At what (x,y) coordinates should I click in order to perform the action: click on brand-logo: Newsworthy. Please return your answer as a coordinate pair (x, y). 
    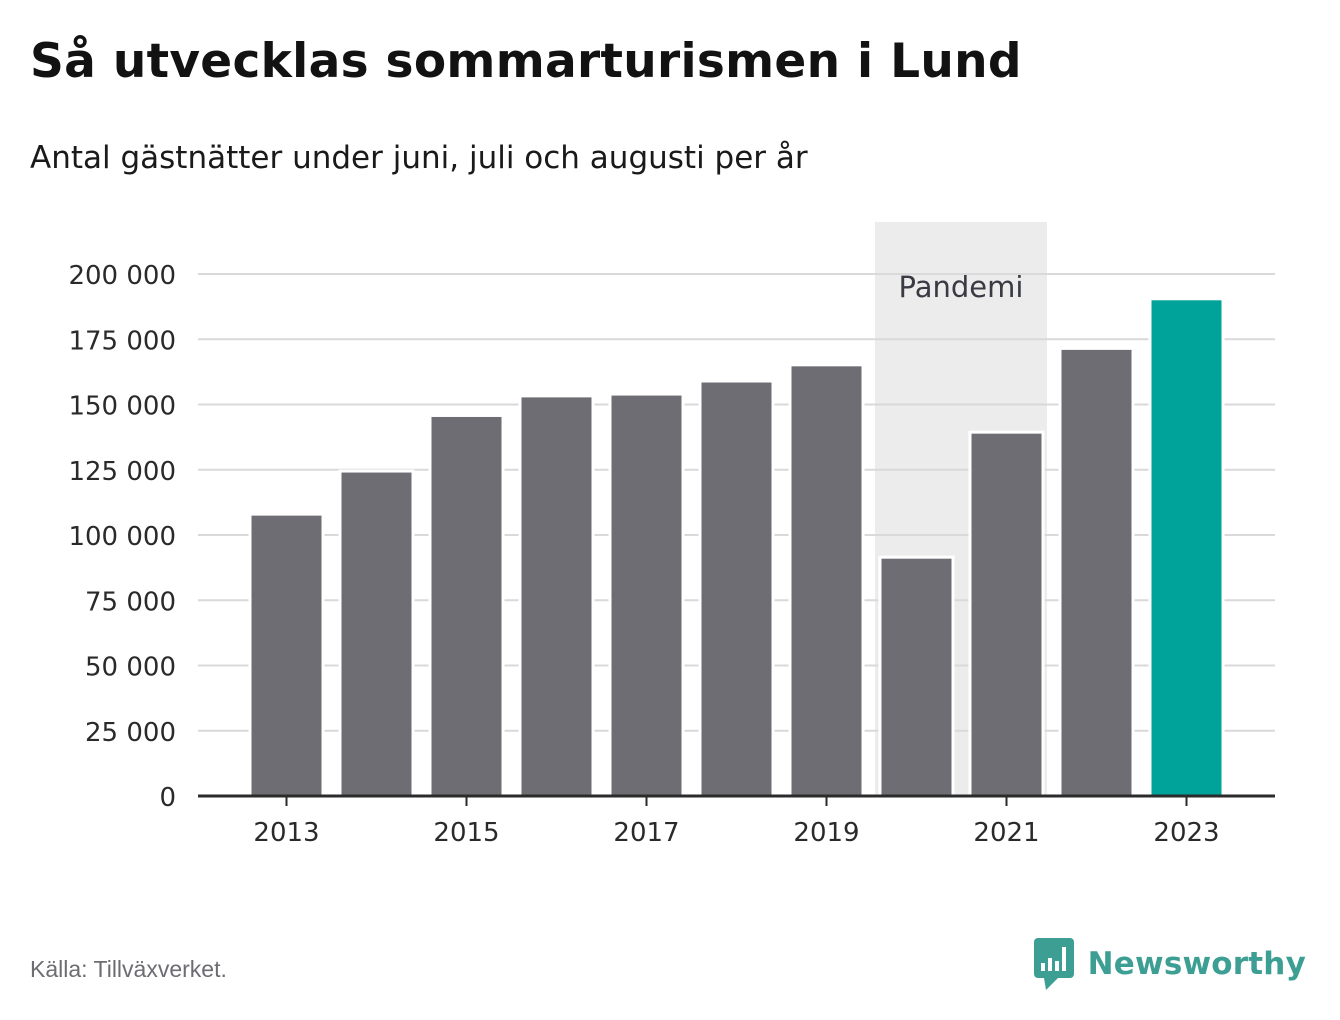
    Looking at the image, I should click on (1169, 964).